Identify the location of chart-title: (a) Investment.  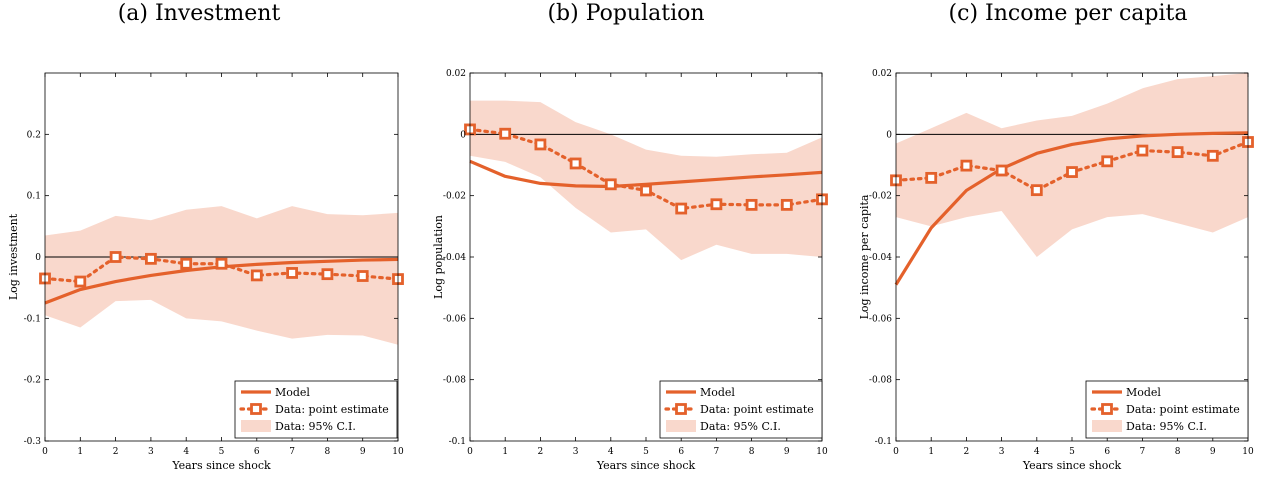
(199, 13).